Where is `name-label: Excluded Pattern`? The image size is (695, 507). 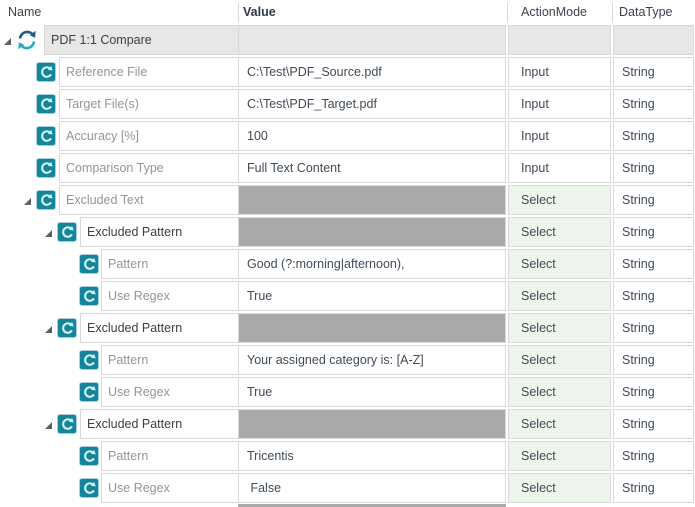
name-label: Excluded Pattern is located at coordinates (135, 232).